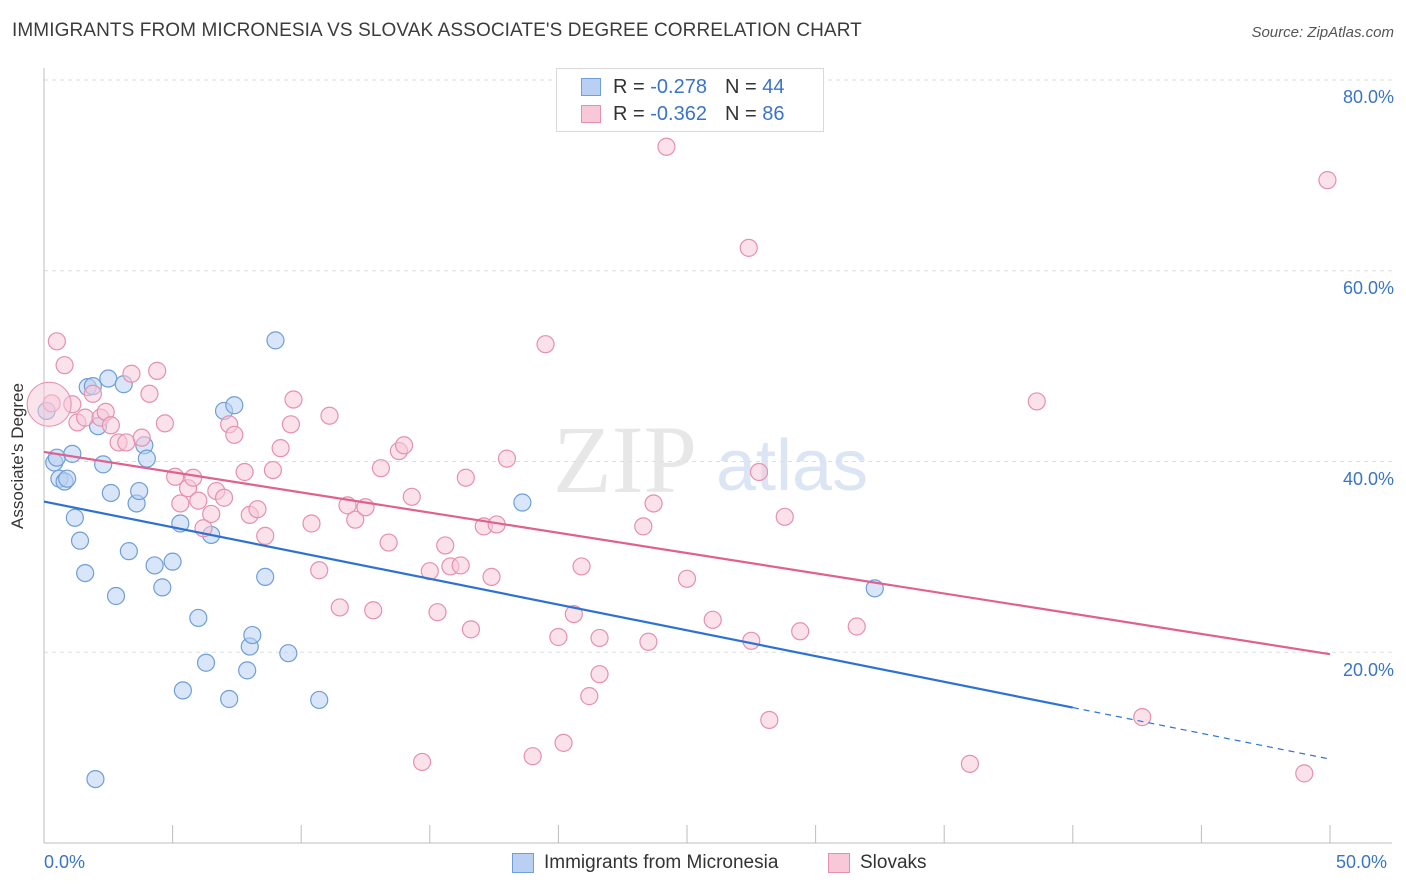 Image resolution: width=1406 pixels, height=892 pixels. What do you see at coordinates (678, 86) in the screenshot?
I see `r-value: -0.278` at bounding box center [678, 86].